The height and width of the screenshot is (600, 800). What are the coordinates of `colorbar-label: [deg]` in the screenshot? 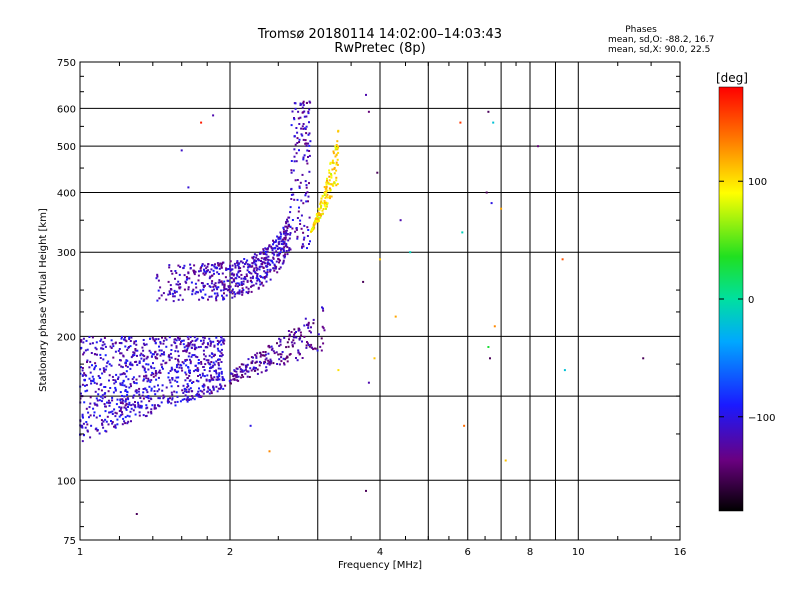 It's located at (732, 78).